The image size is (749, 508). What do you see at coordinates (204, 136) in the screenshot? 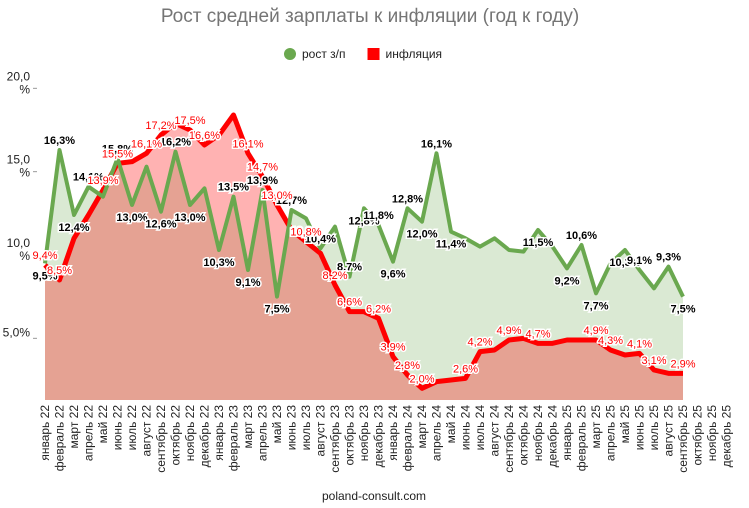
I see `data-label: 16,6%` at bounding box center [204, 136].